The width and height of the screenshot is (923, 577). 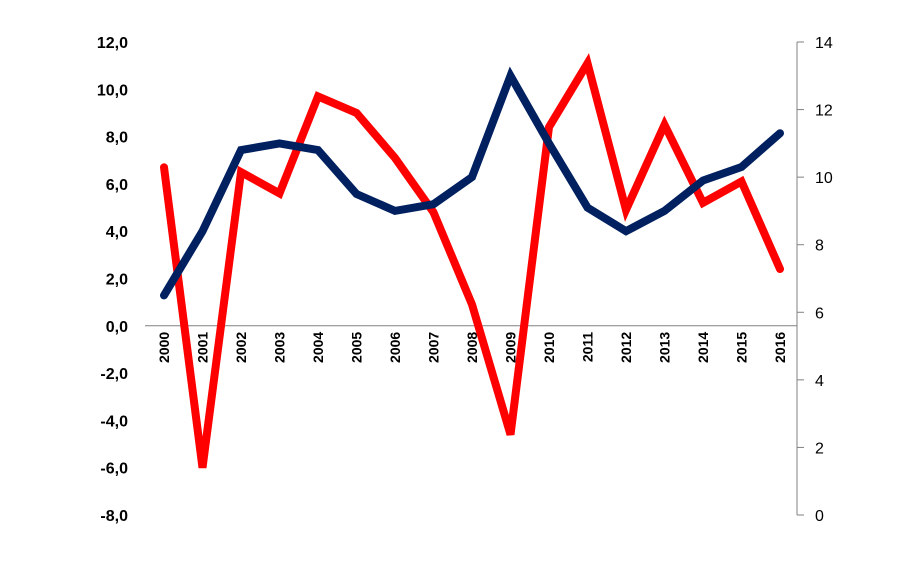 I want to click on right-axis-ticks: 0 2 4 6 8 10 12 14, so click(x=815, y=280).